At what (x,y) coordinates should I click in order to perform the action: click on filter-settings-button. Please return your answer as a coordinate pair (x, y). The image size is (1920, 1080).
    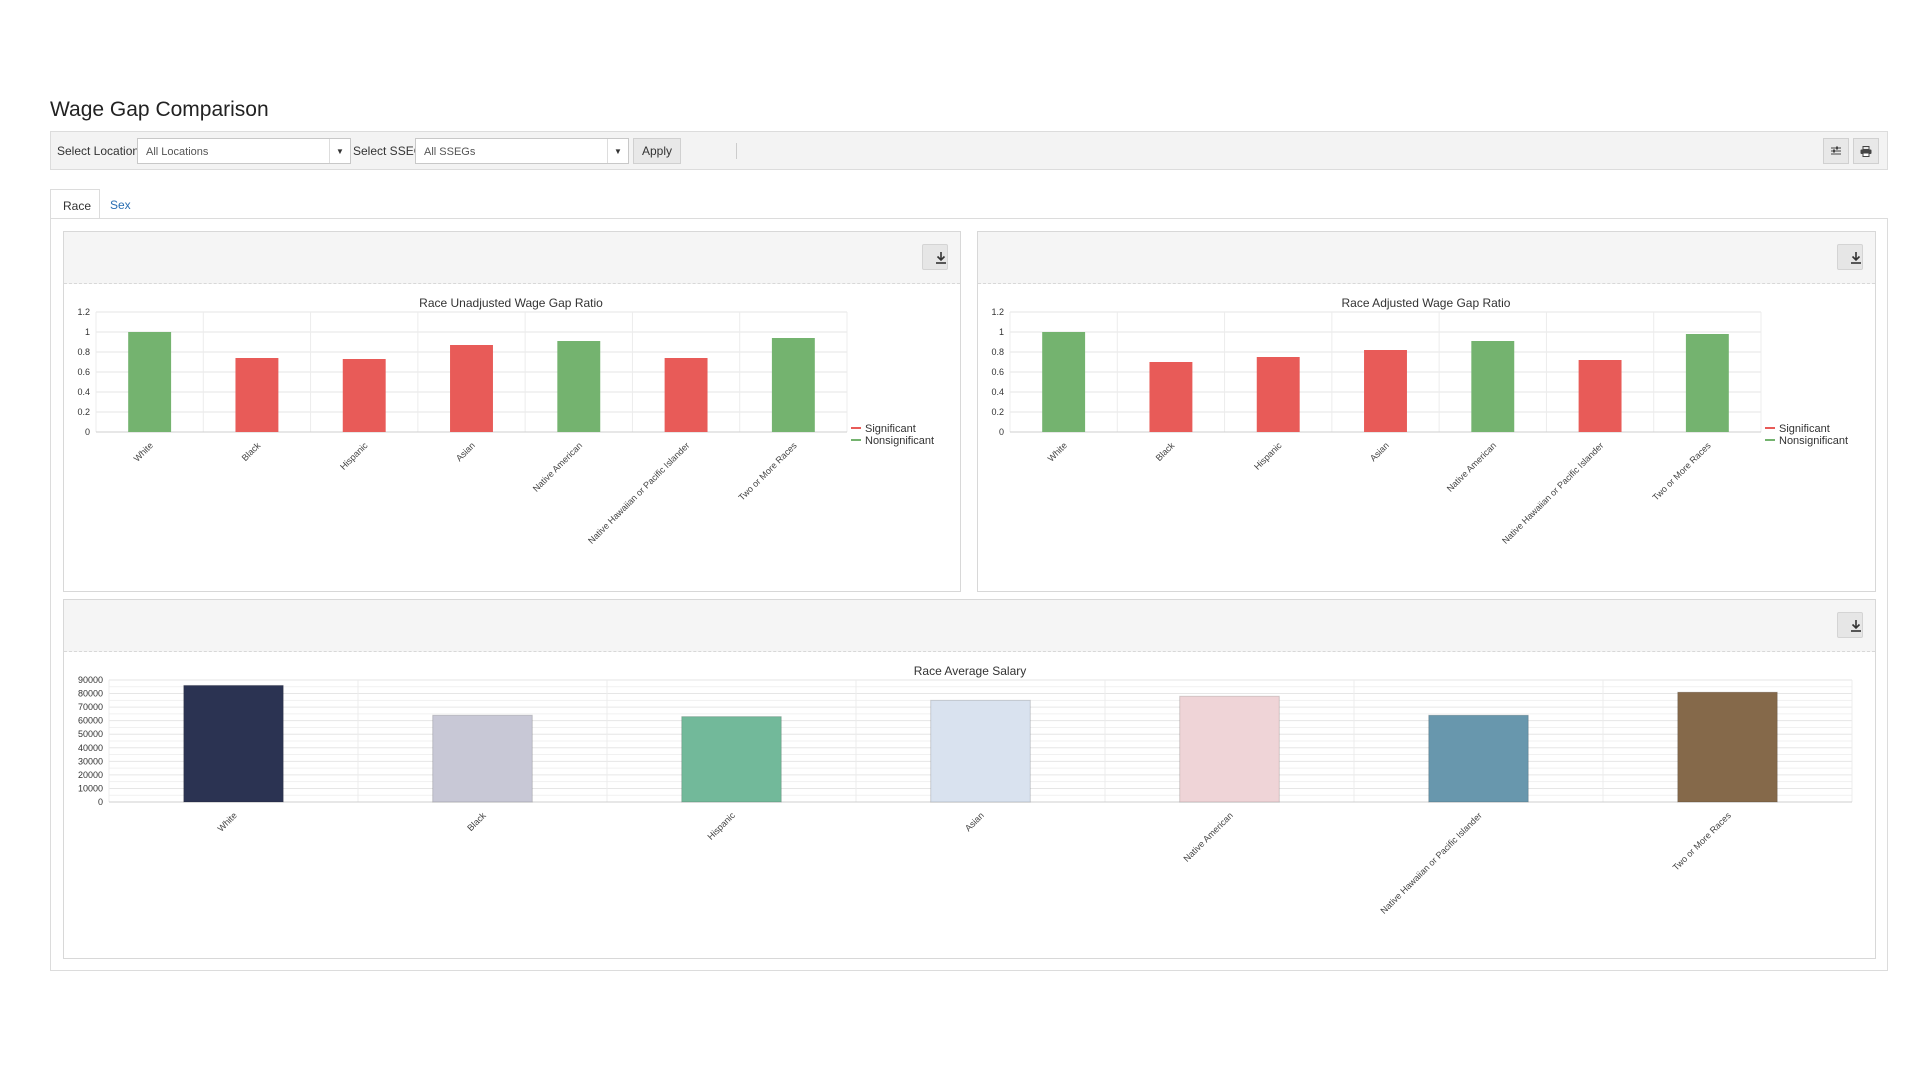
    Looking at the image, I should click on (1836, 151).